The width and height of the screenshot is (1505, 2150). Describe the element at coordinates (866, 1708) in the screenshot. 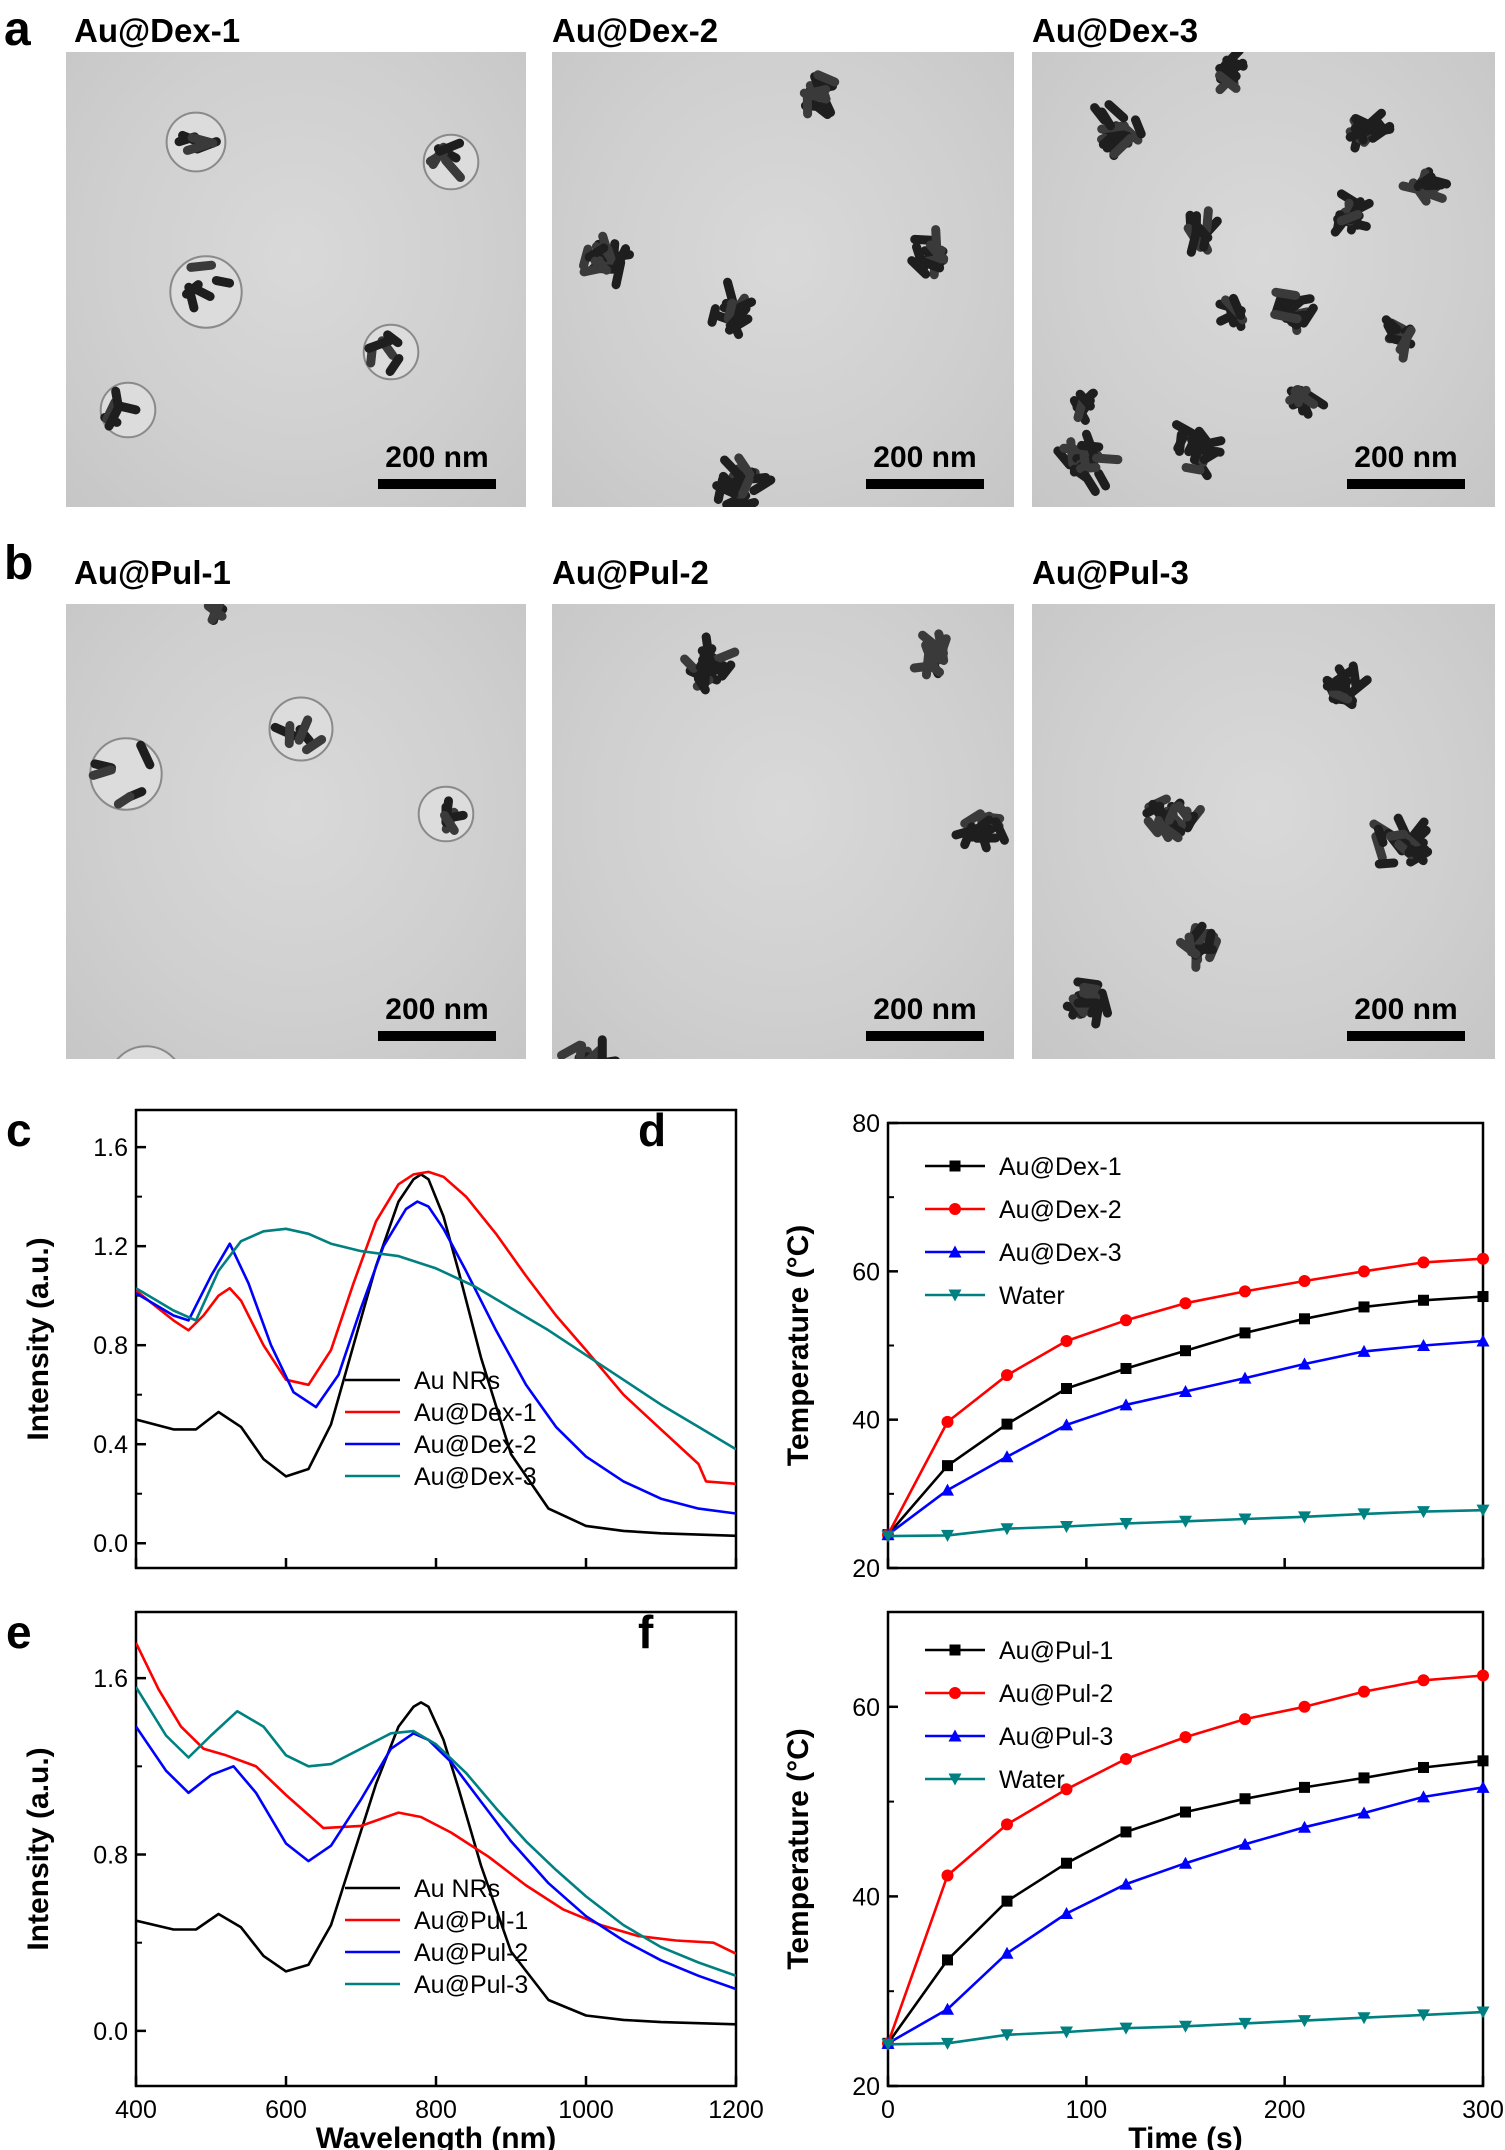

I see `y-tick-label: 60` at that location.